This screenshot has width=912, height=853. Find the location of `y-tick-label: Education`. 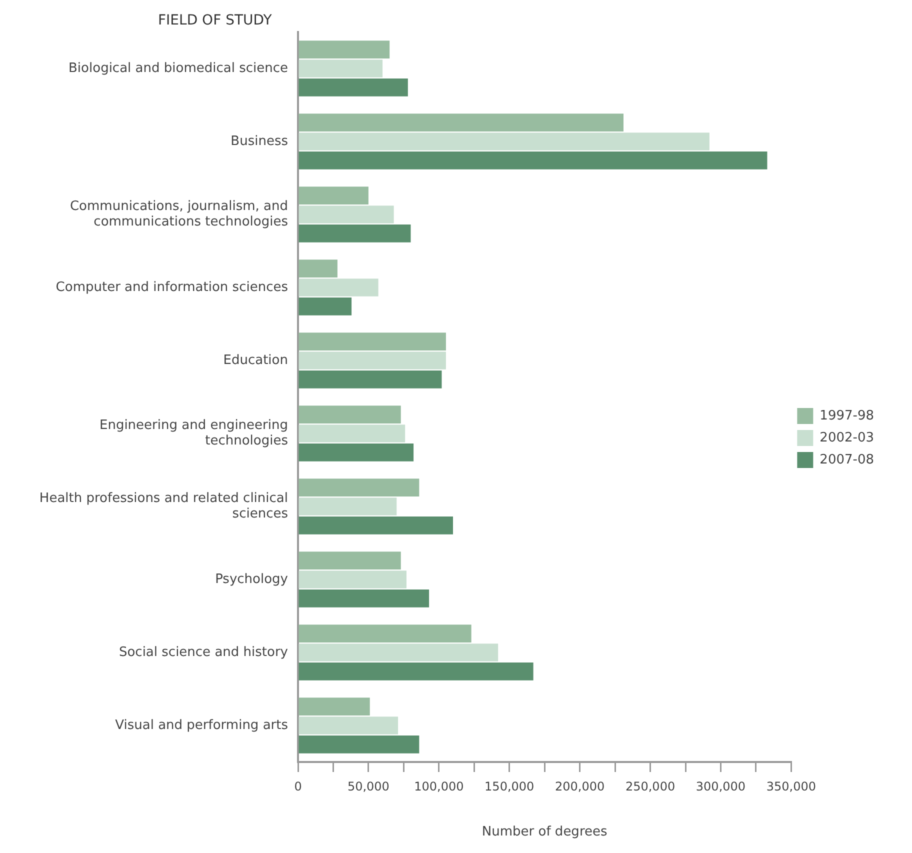

y-tick-label: Education is located at coordinates (255, 360).